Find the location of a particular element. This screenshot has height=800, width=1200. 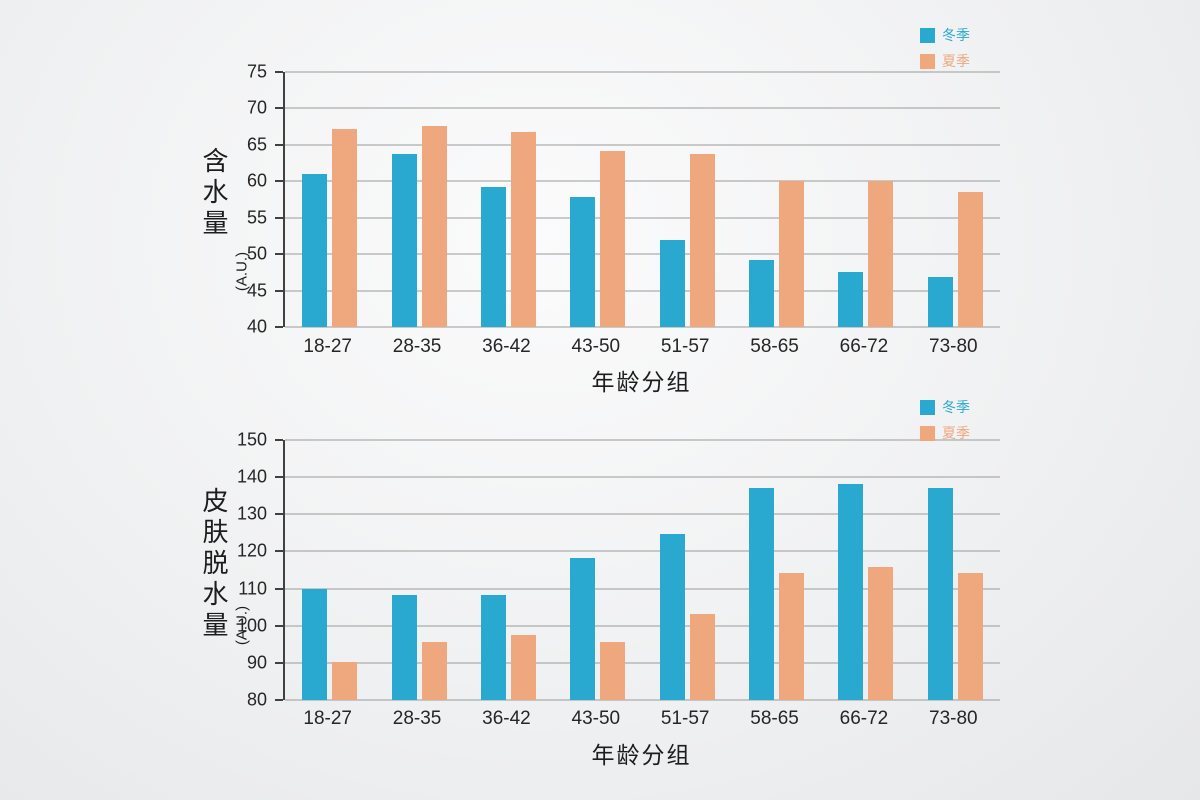

bar-冬季-43-50 is located at coordinates (583, 262).